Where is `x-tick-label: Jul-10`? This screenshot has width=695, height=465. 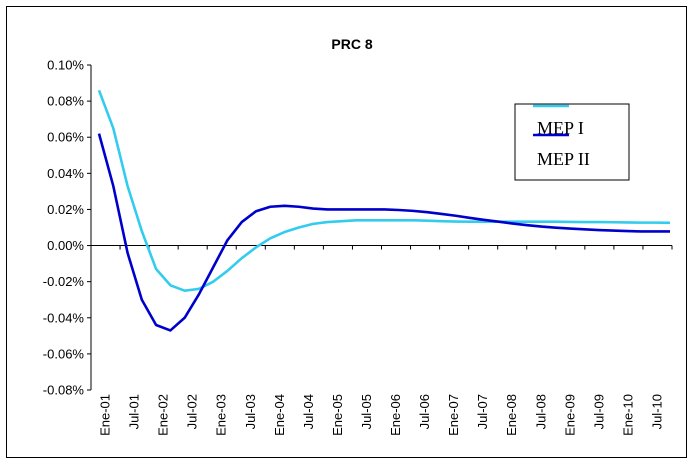
x-tick-label: Jul-10 is located at coordinates (656, 411).